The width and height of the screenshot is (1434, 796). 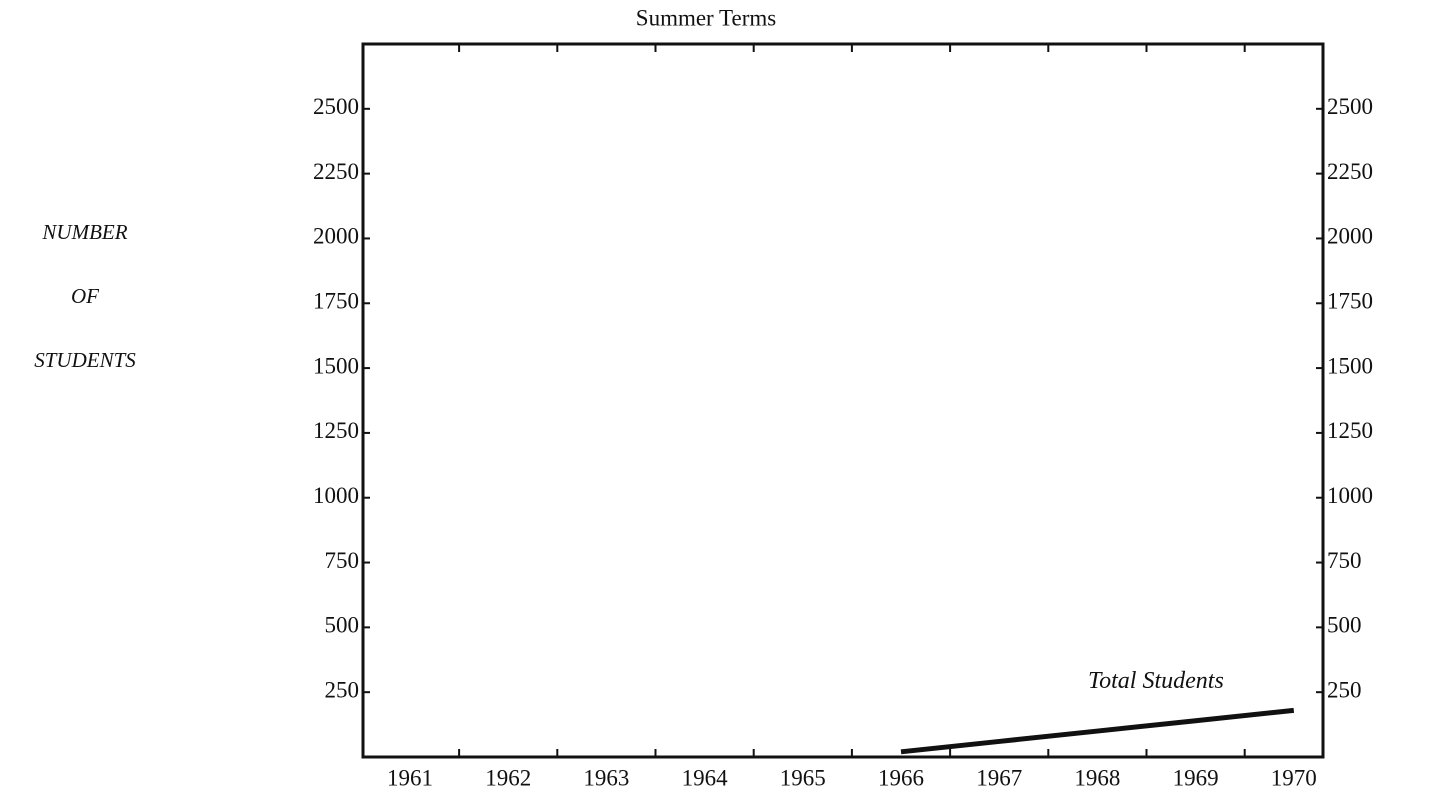 I want to click on y-axis-label: NUMBER, so click(x=84, y=232).